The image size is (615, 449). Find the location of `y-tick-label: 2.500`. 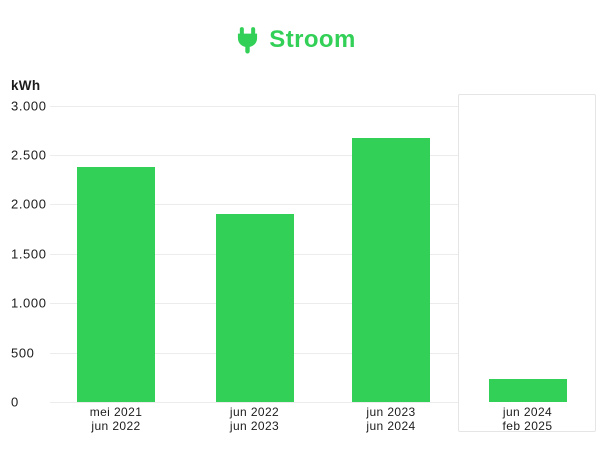

y-tick-label: 2.500 is located at coordinates (29, 155).